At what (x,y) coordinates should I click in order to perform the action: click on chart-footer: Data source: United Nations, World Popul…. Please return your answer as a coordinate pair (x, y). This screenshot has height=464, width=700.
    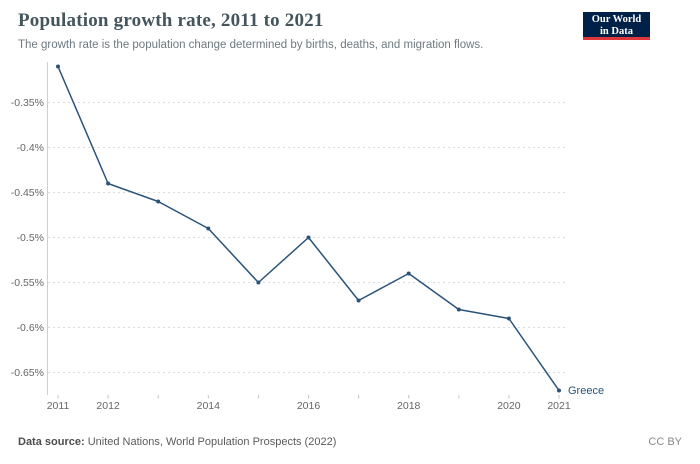
    Looking at the image, I should click on (350, 442).